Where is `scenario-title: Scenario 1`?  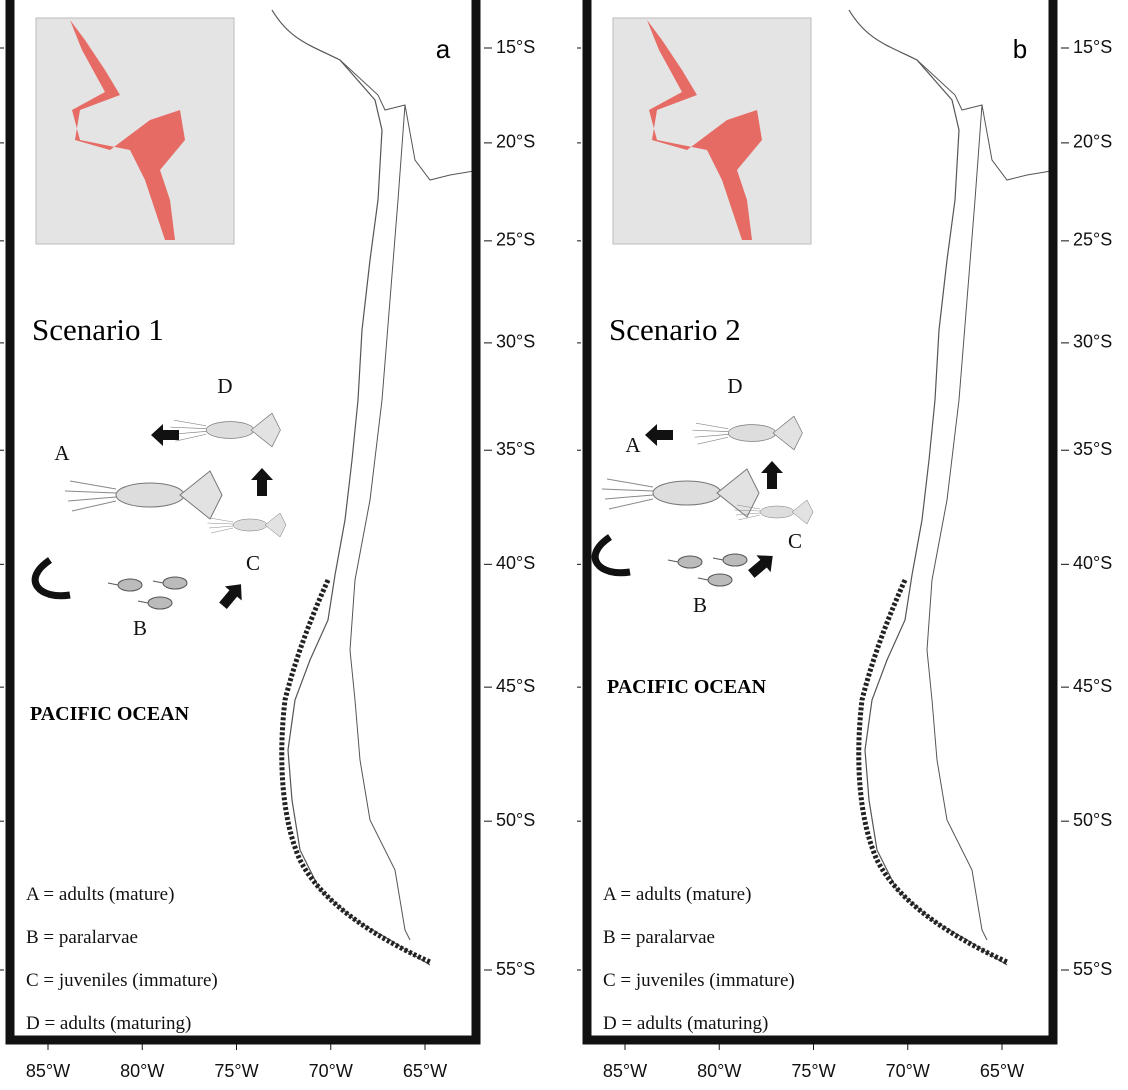 scenario-title: Scenario 1 is located at coordinates (98, 329).